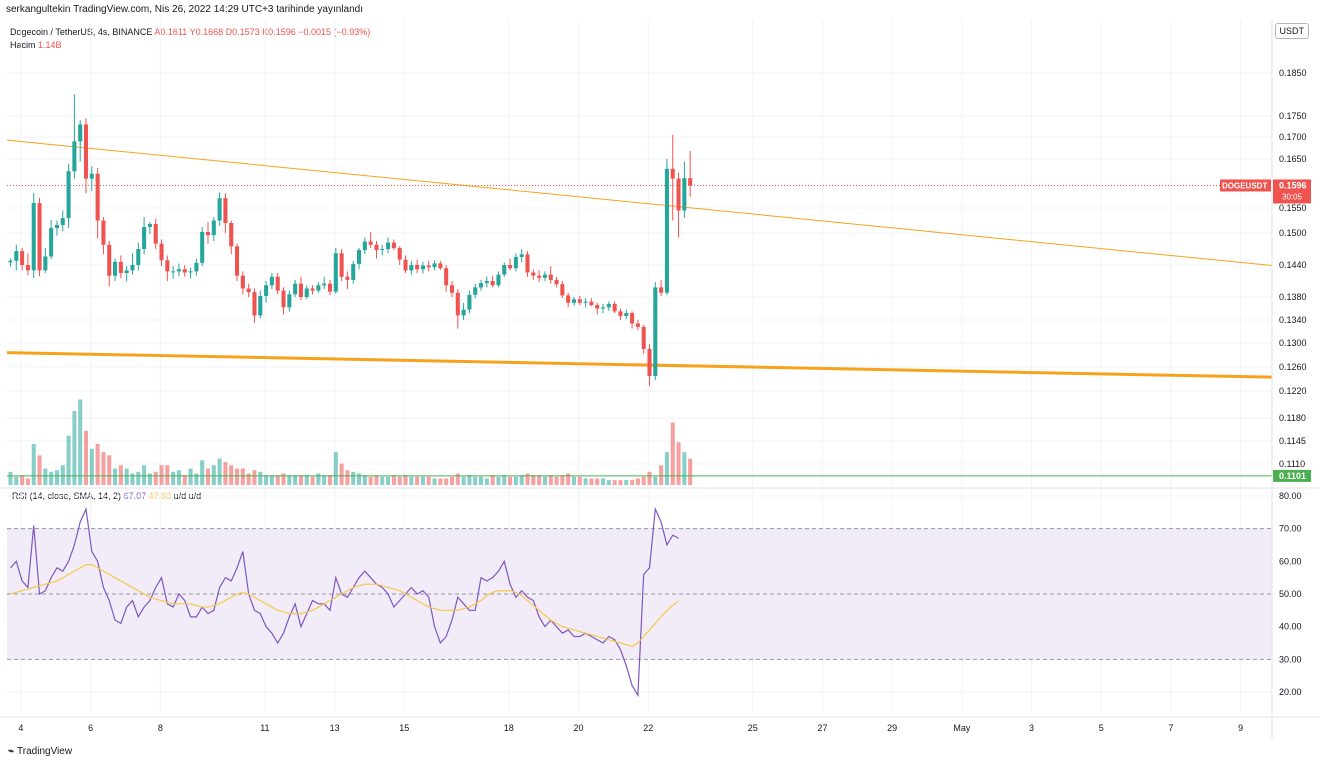 This screenshot has height=765, width=1320. What do you see at coordinates (1293, 116) in the screenshot?
I see `price-tick-label: 0.1750` at bounding box center [1293, 116].